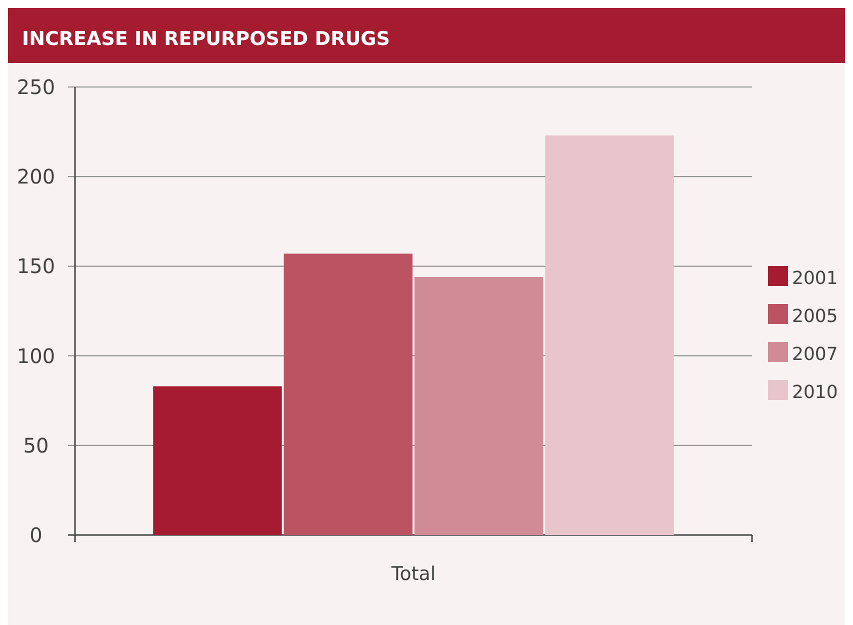  Describe the element at coordinates (36, 266) in the screenshot. I see `y-tick-label: 150` at that location.